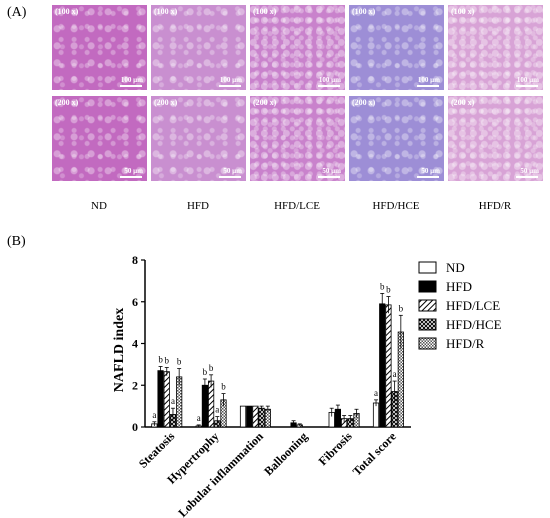 This screenshot has height=518, width=550. I want to click on legend-label: HFD/R, so click(465, 343).